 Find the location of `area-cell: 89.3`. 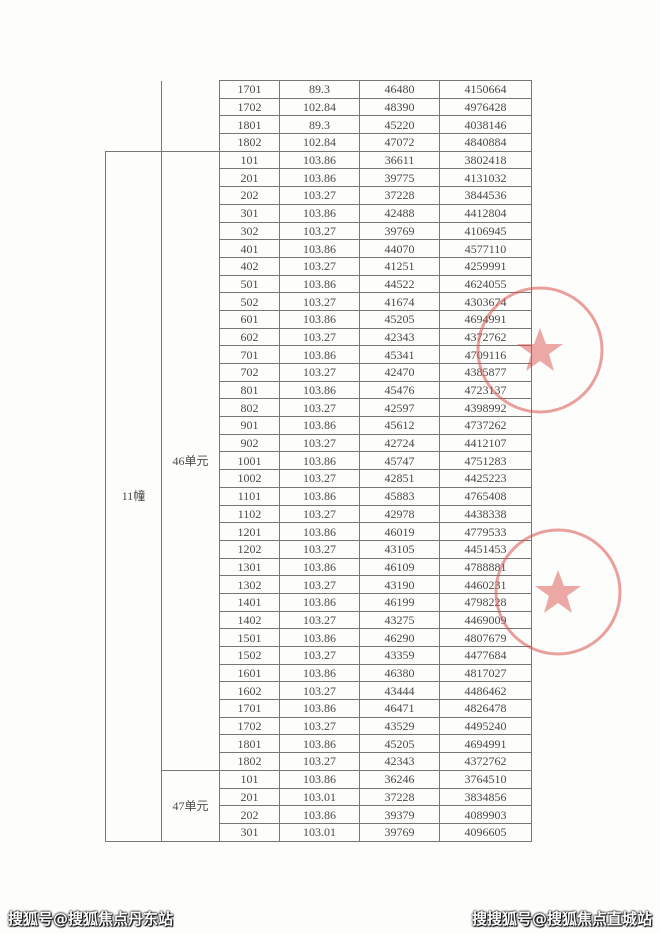

area-cell: 89.3 is located at coordinates (319, 89).